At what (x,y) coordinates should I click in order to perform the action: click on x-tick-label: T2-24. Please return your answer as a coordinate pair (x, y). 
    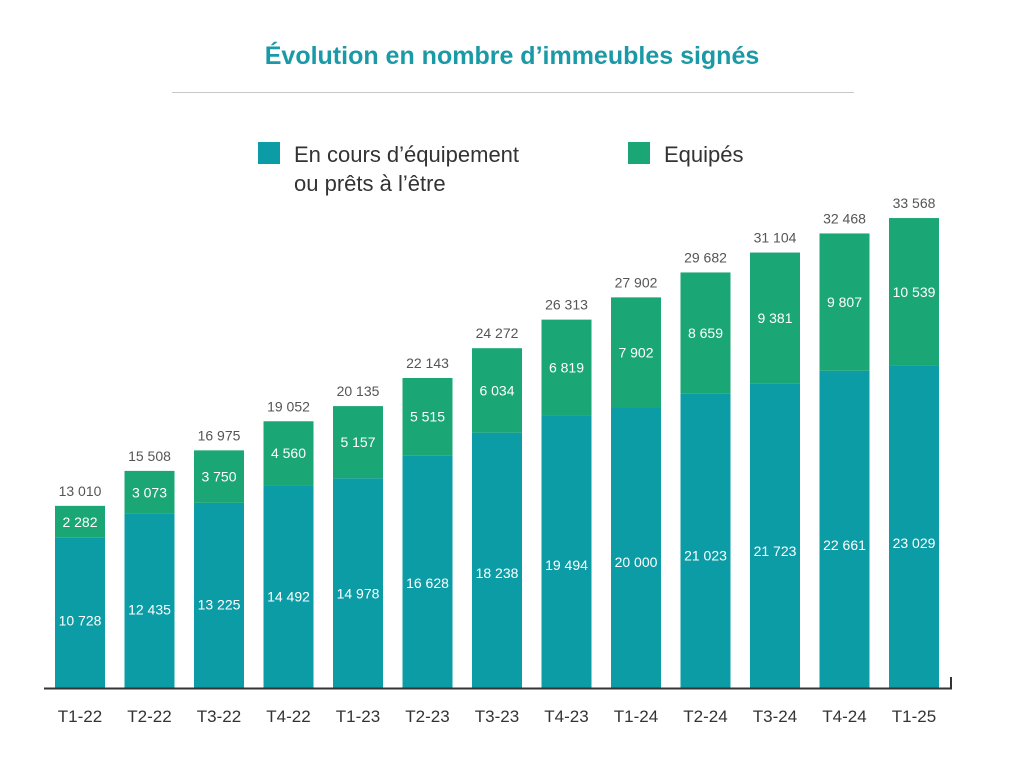
    Looking at the image, I should click on (705, 716).